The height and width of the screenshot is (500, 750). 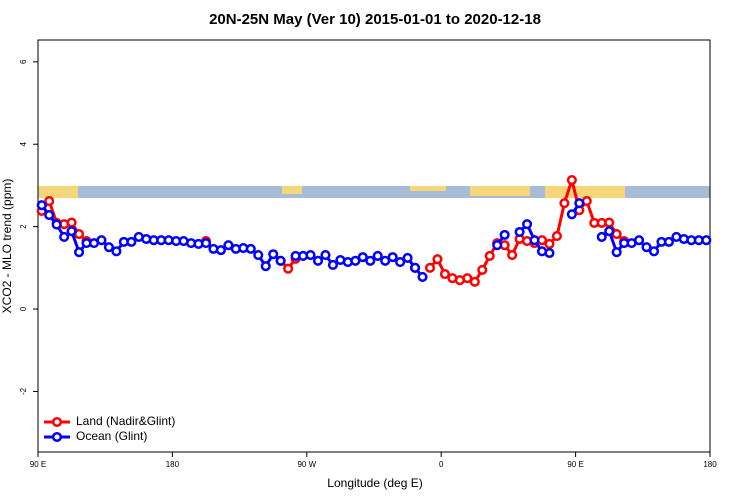 I want to click on y-tick-label: 2, so click(x=23, y=226).